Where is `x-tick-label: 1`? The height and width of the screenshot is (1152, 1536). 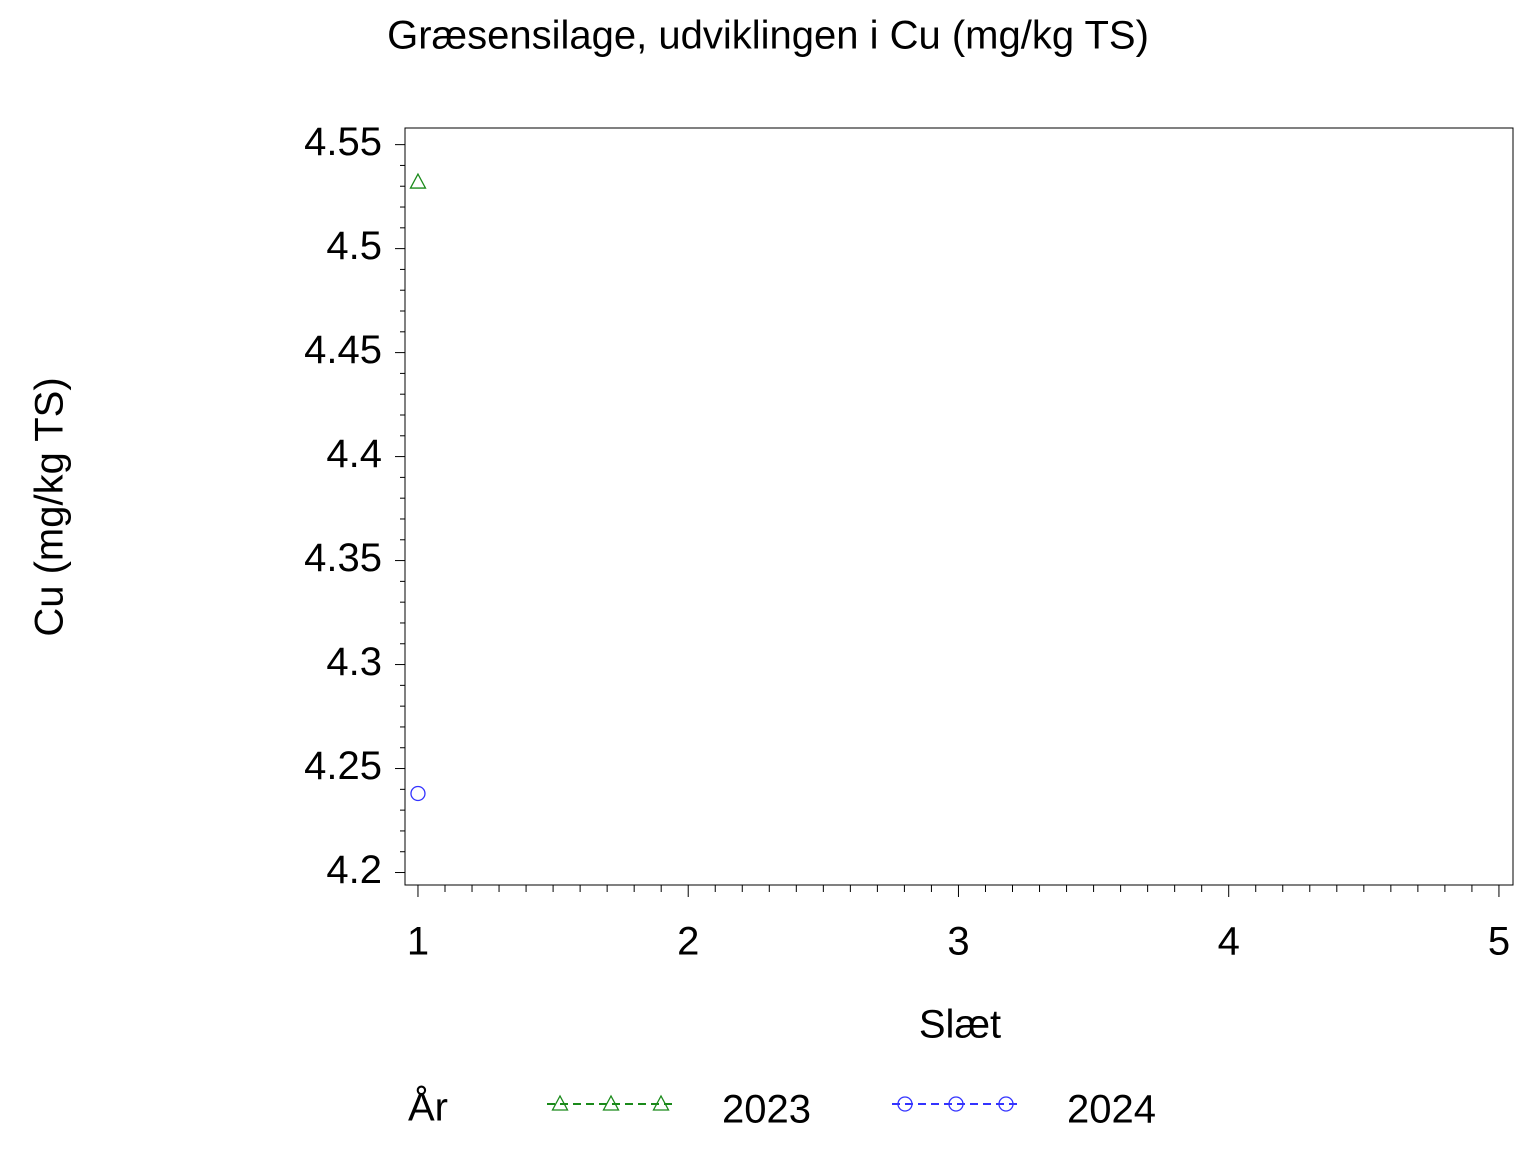 x-tick-label: 1 is located at coordinates (418, 942).